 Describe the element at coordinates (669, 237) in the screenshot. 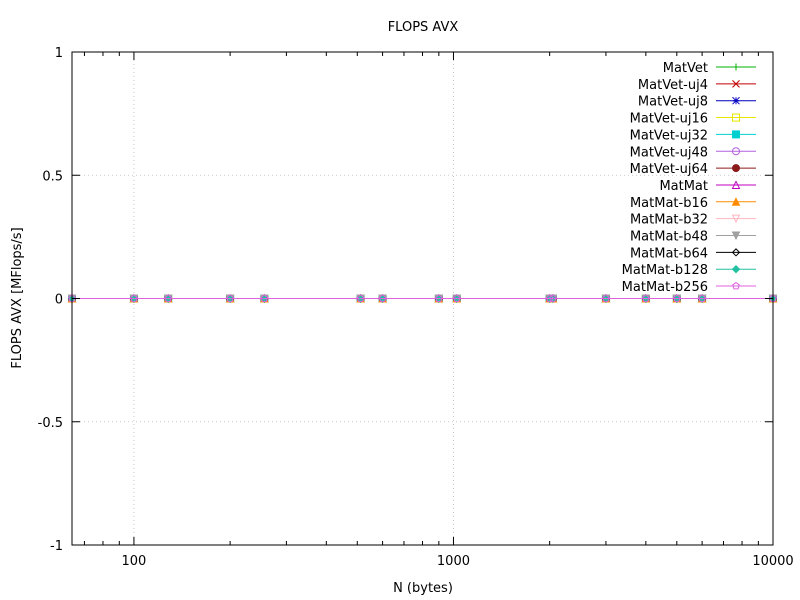

I see `legend-label: MatMat-b48` at that location.